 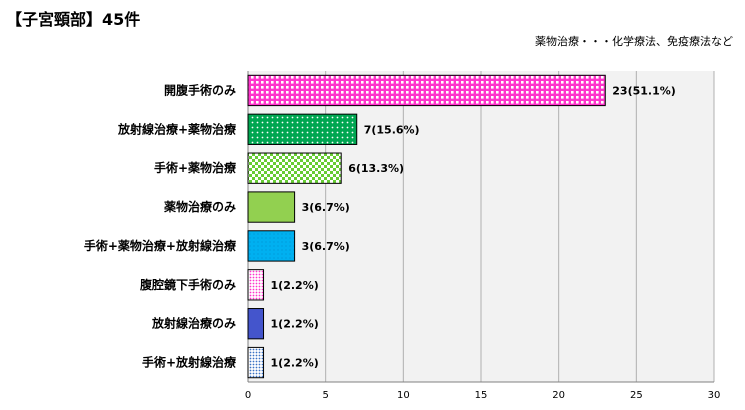 I want to click on data-label: 6(13.3%), so click(x=376, y=168).